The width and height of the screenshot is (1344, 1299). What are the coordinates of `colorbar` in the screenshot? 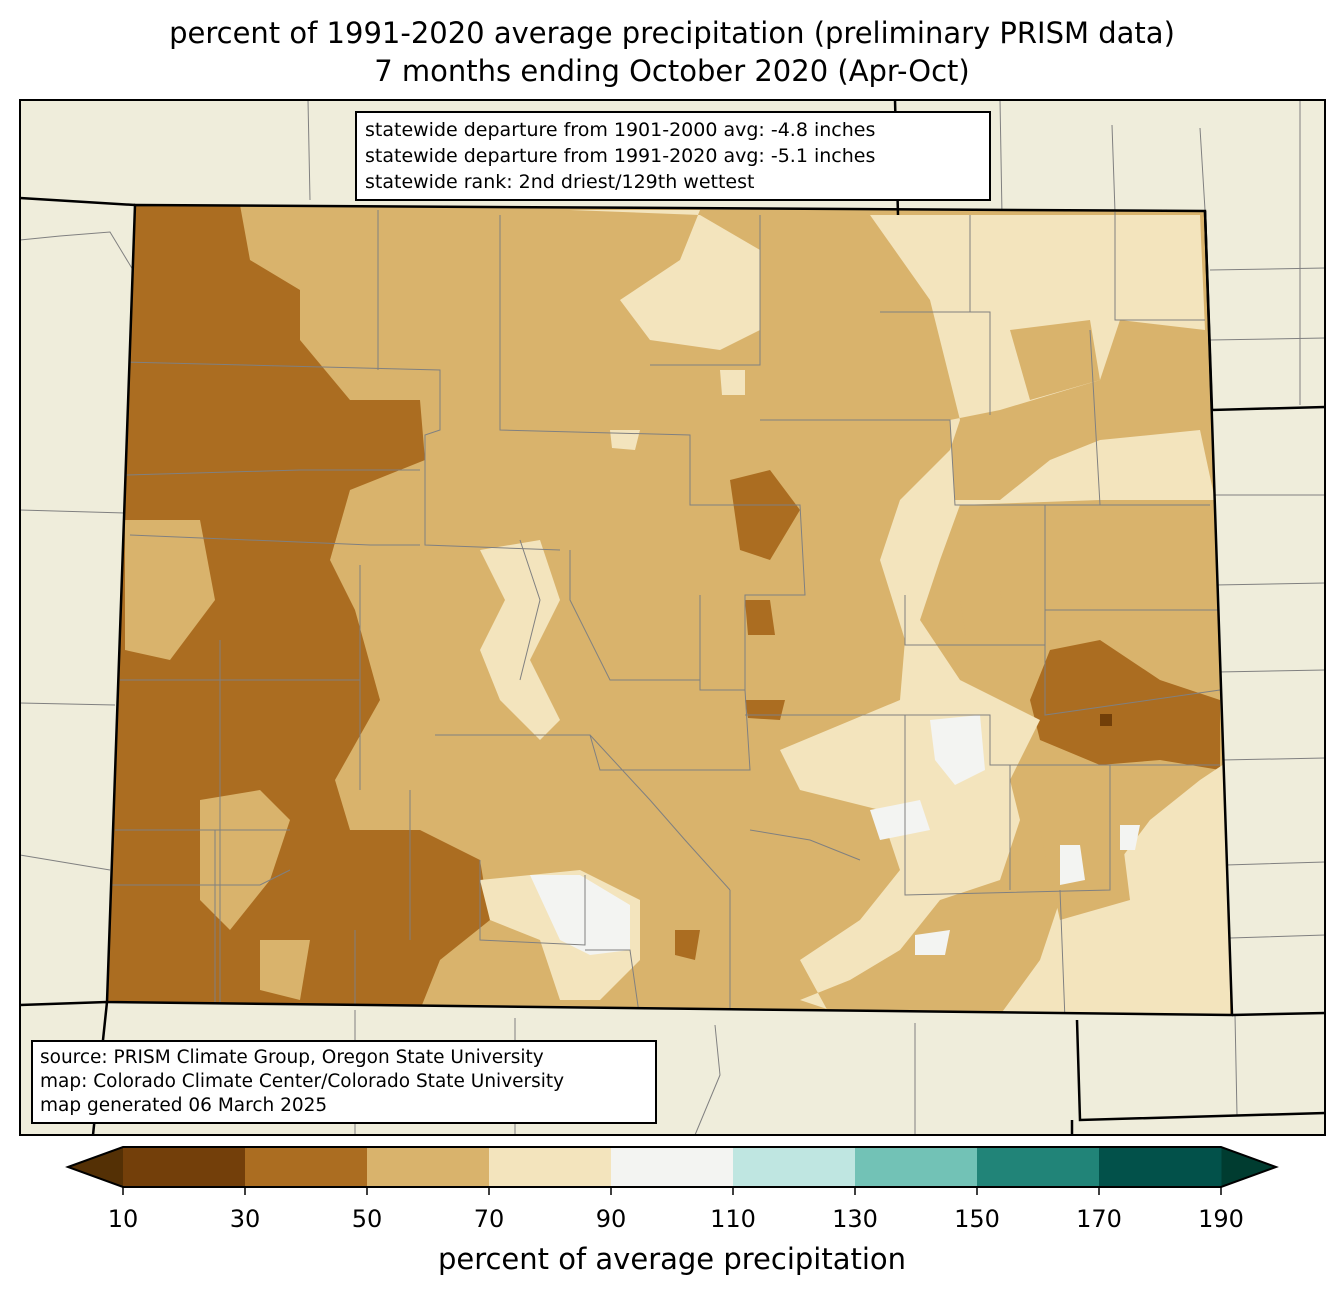 It's located at (672, 1170).